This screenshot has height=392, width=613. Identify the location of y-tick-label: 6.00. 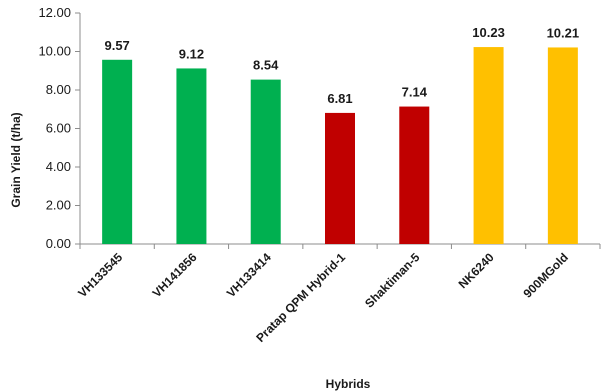
(58, 128).